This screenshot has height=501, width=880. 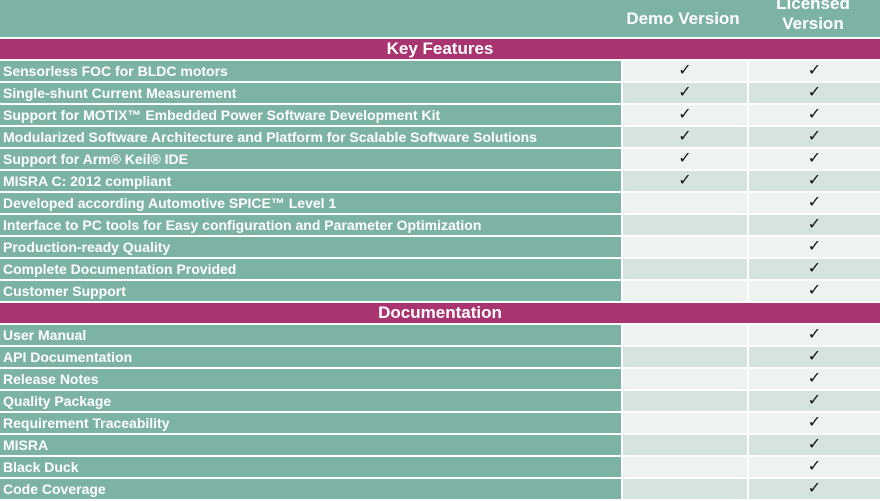 I want to click on table-row: Black Duck ✓, so click(x=440, y=468).